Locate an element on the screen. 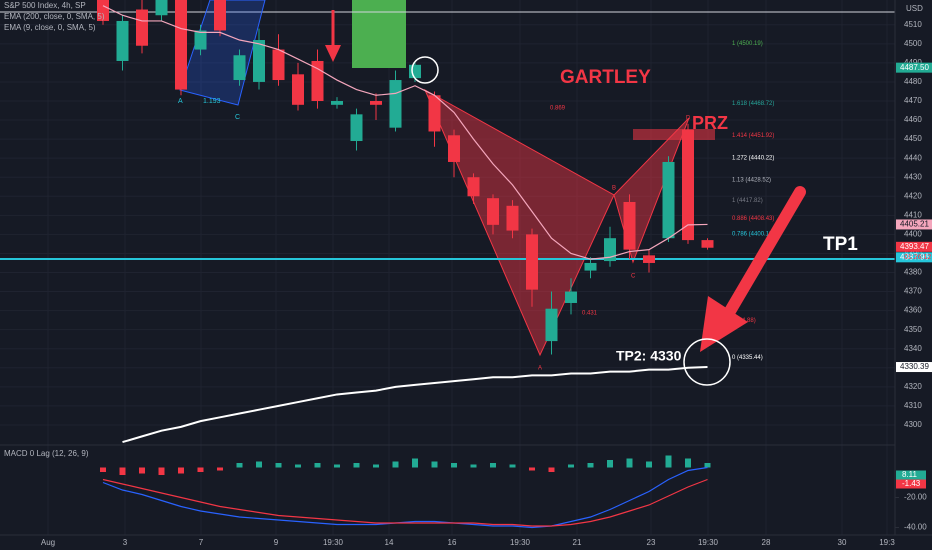  x-tick-label: 3 is located at coordinates (125, 542).